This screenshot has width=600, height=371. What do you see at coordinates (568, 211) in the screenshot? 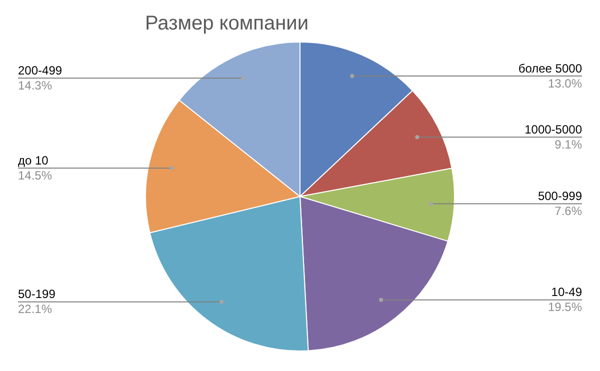
I see `data-label: 7.6%` at bounding box center [568, 211].